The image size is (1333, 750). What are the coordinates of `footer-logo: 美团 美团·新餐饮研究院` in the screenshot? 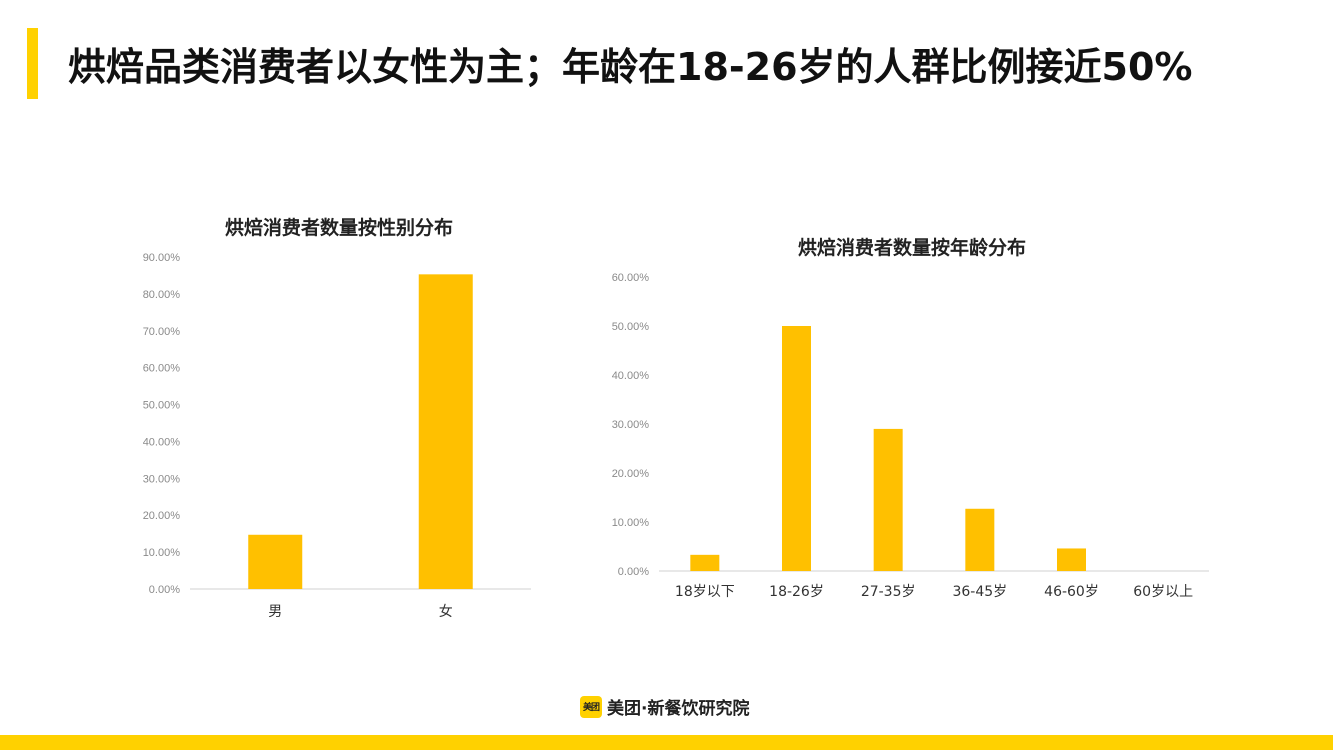 It's located at (664, 706).